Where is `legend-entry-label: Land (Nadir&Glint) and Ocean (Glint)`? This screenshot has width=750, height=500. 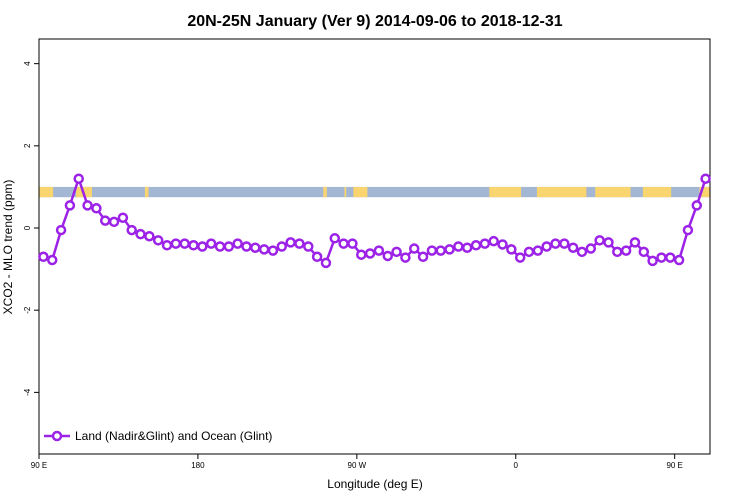 legend-entry-label: Land (Nadir&Glint) and Ocean (Glint) is located at coordinates (173, 436).